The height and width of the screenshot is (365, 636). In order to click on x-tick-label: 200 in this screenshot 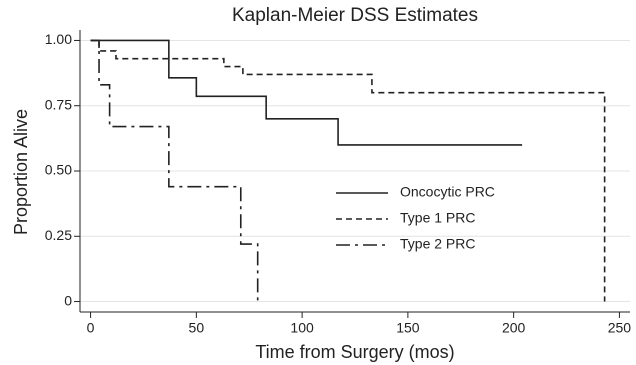, I will do `click(514, 328)`.